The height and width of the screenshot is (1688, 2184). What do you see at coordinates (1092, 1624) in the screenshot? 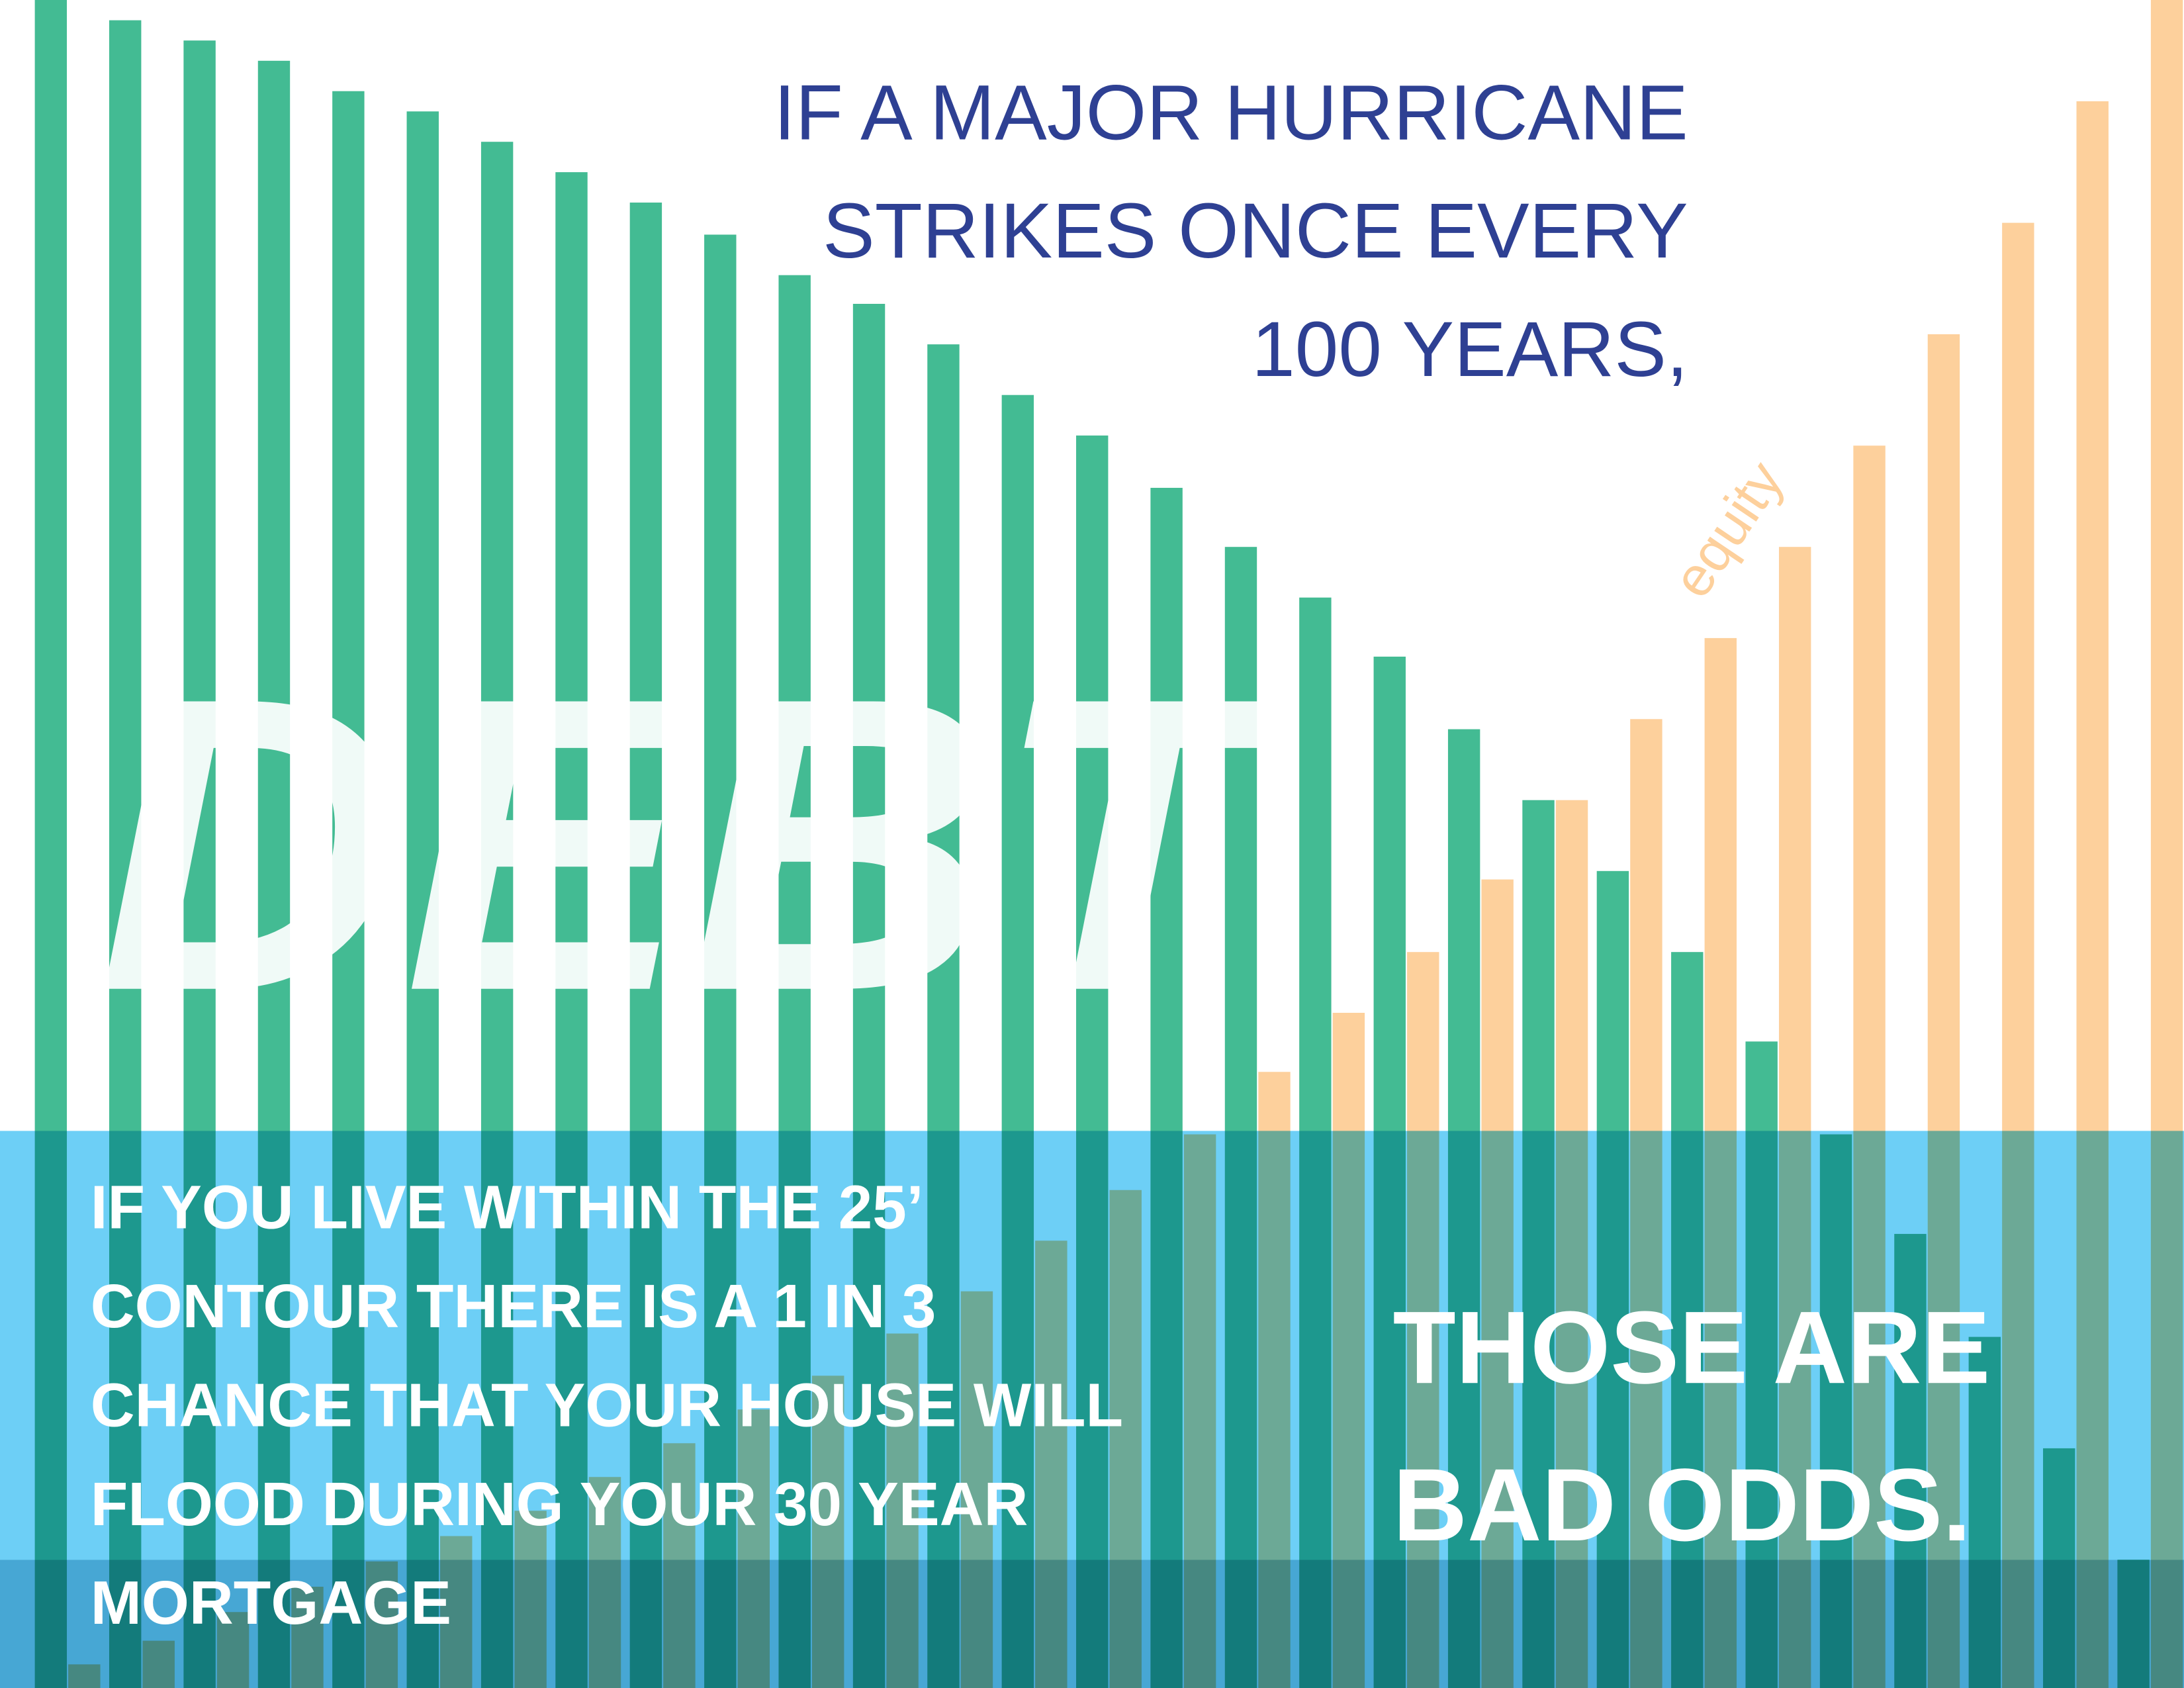
I see `deep-water` at bounding box center [1092, 1624].